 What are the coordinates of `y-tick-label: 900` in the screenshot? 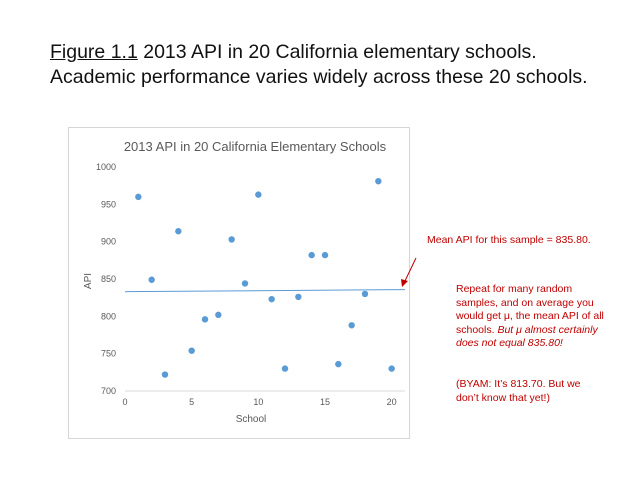 It's located at (108, 242).